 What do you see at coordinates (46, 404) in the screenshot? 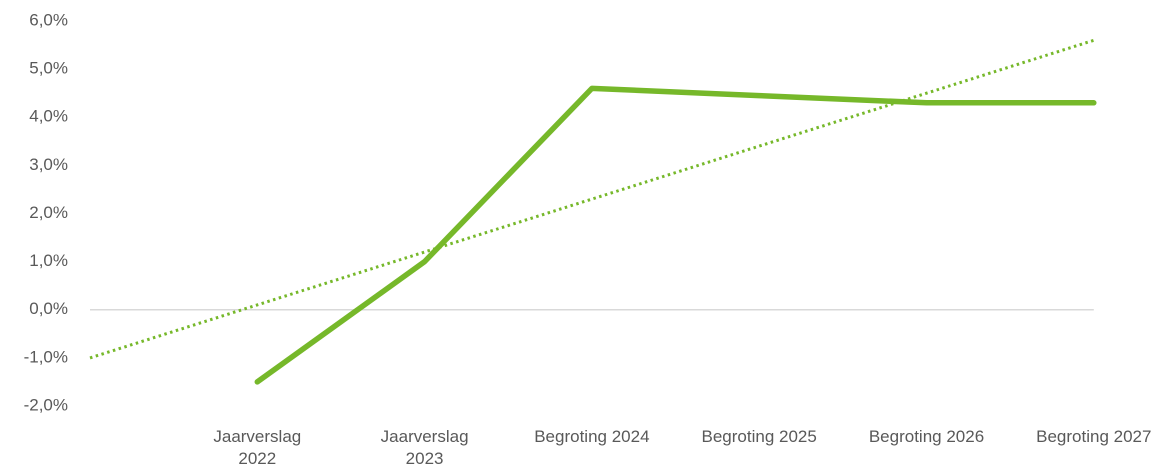
I see `y-tick-label: -2,0%` at bounding box center [46, 404].